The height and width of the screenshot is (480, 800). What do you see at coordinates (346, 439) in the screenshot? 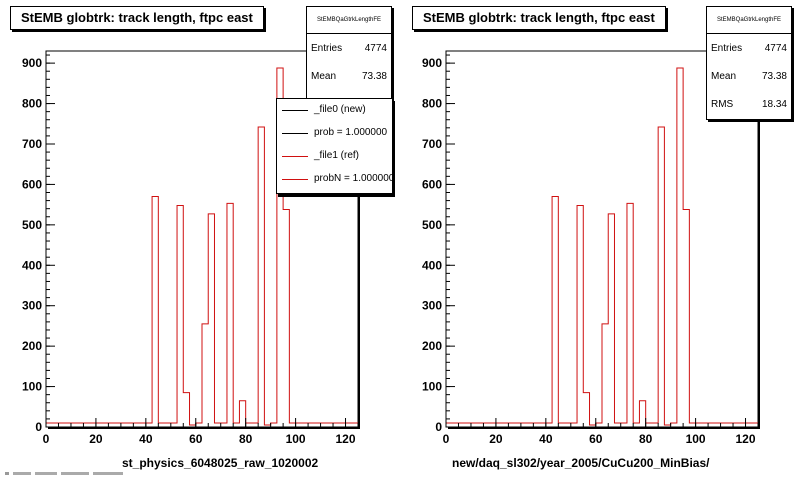
I see `left-x-tick-label-6: 120` at bounding box center [346, 439].